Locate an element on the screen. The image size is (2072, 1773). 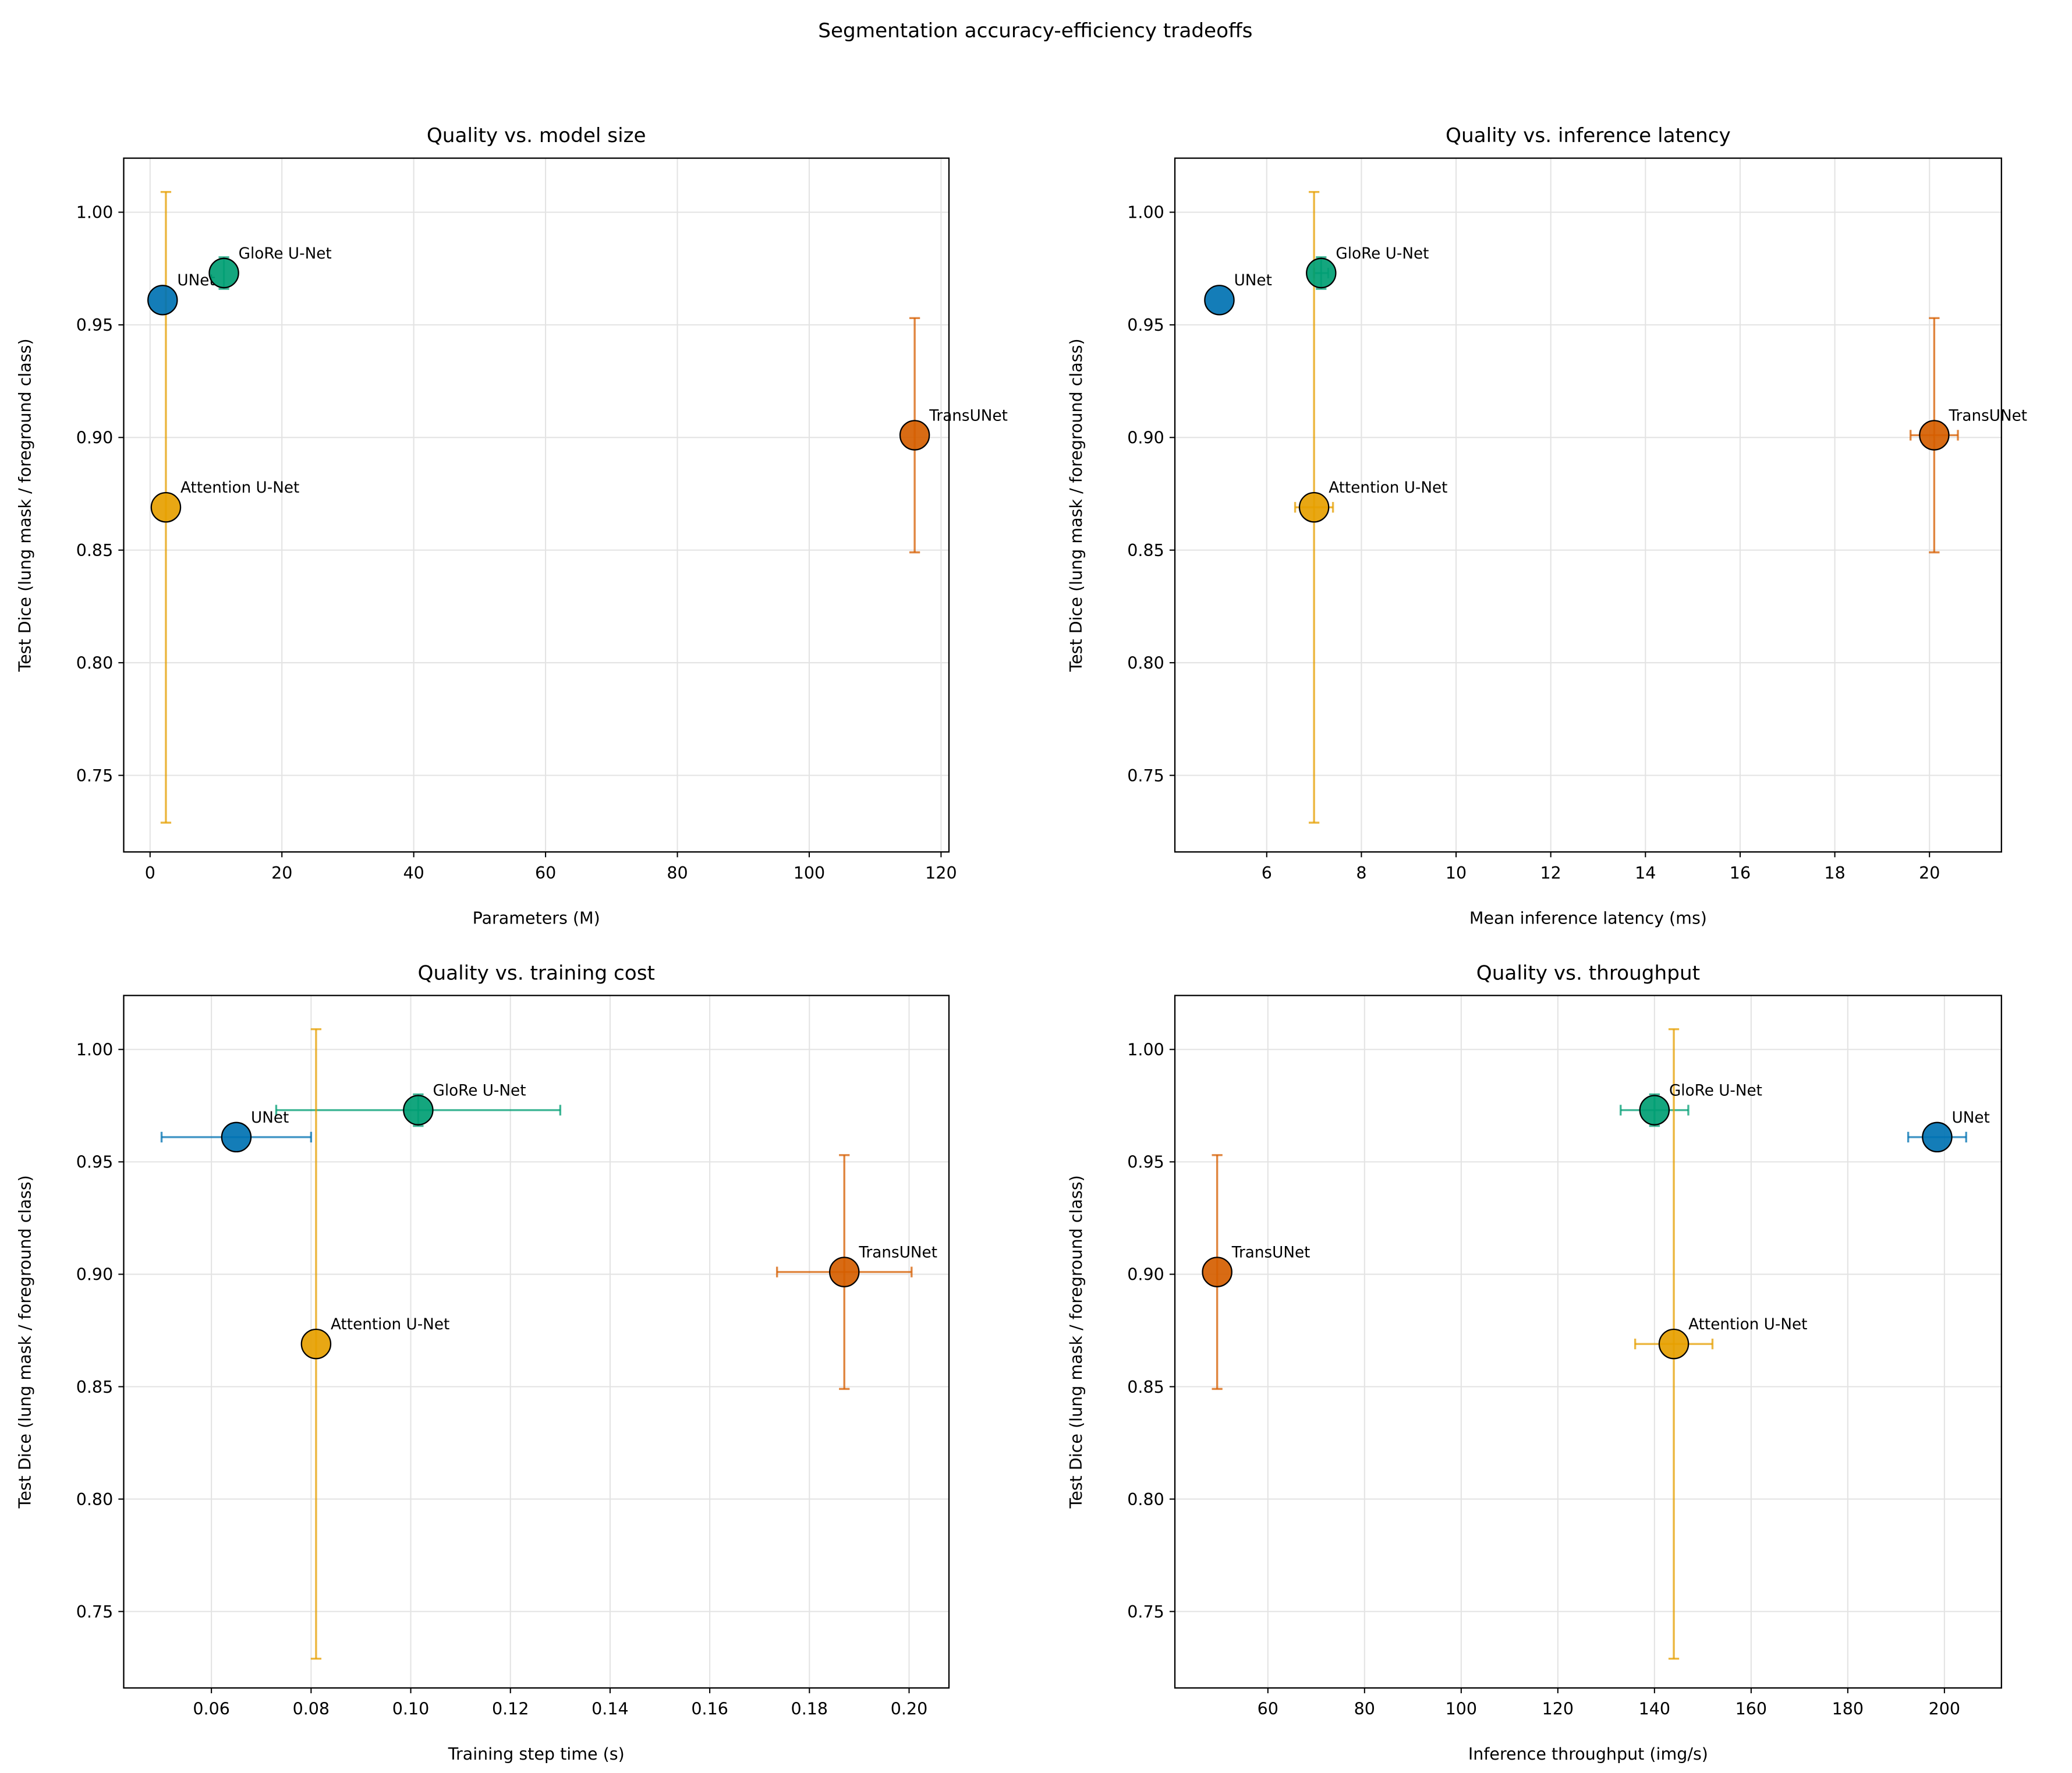
x-tick-label: 0.10 is located at coordinates (411, 1709).